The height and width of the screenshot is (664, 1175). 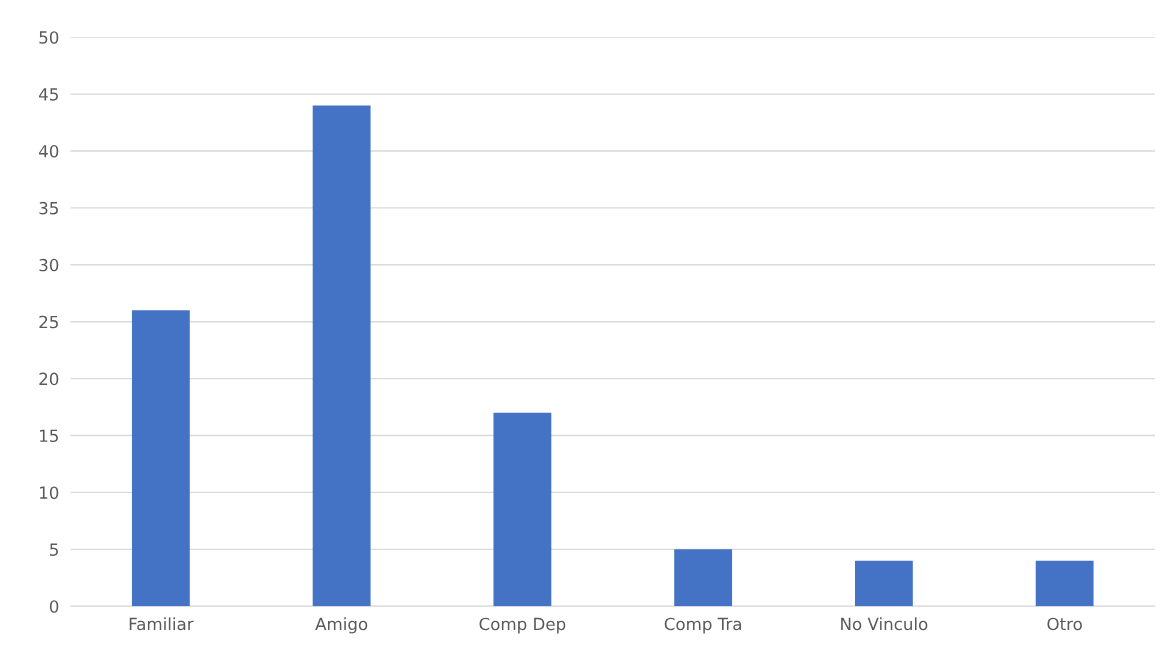 What do you see at coordinates (49, 492) in the screenshot?
I see `y-tick-label: 10` at bounding box center [49, 492].